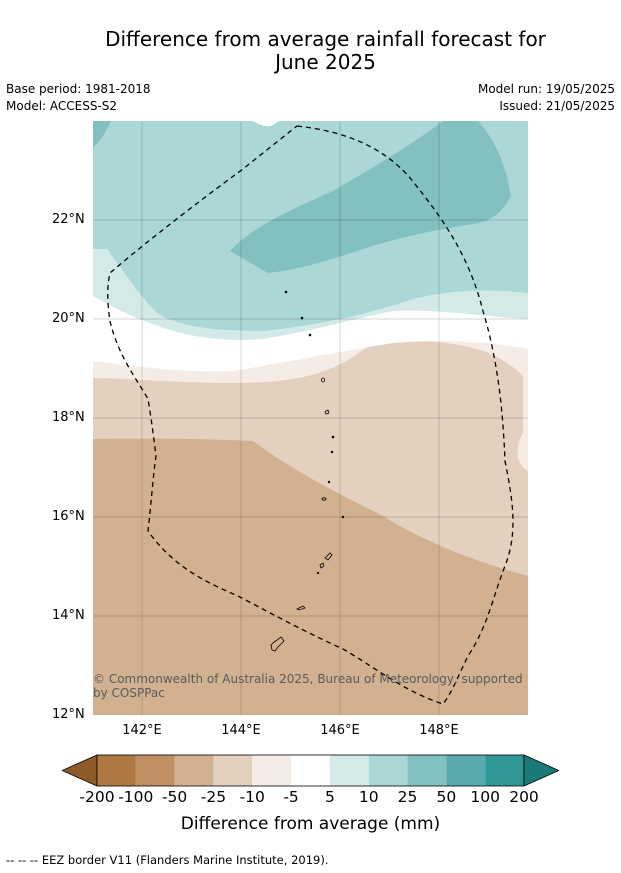 This screenshot has width=621, height=873. I want to click on colorbar-extend-high, so click(541, 770).